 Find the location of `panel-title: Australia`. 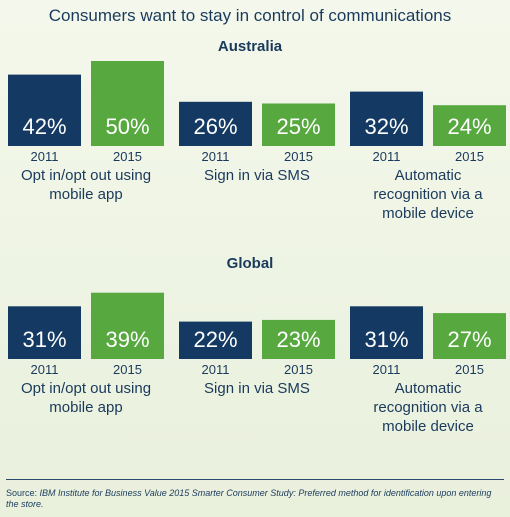

panel-title: Australia is located at coordinates (250, 46).